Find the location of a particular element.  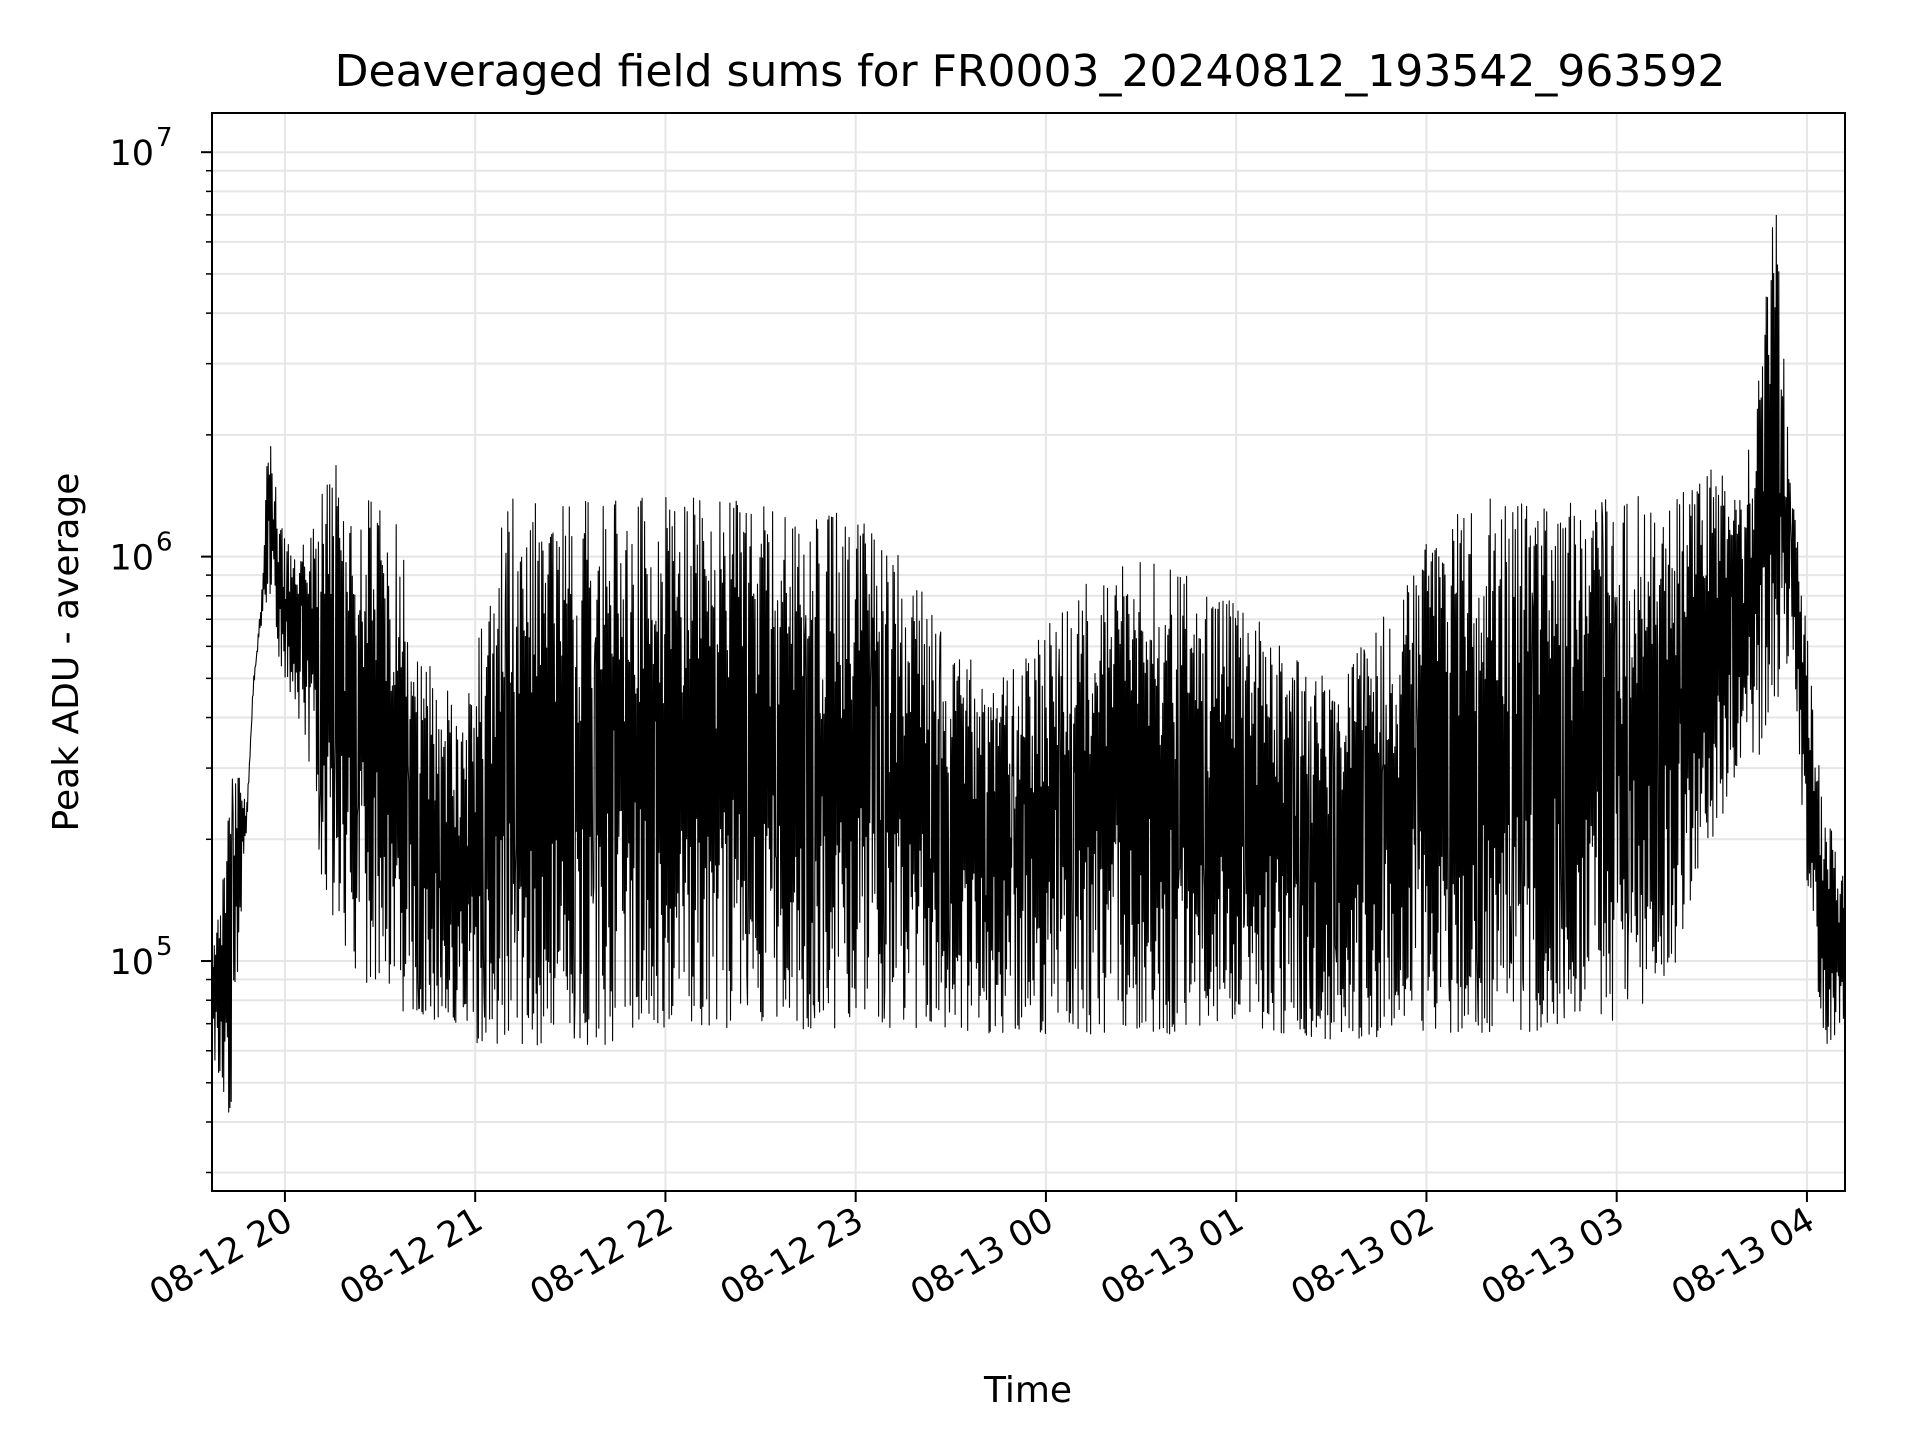

x-axis-label: Time is located at coordinates (1027, 1390).